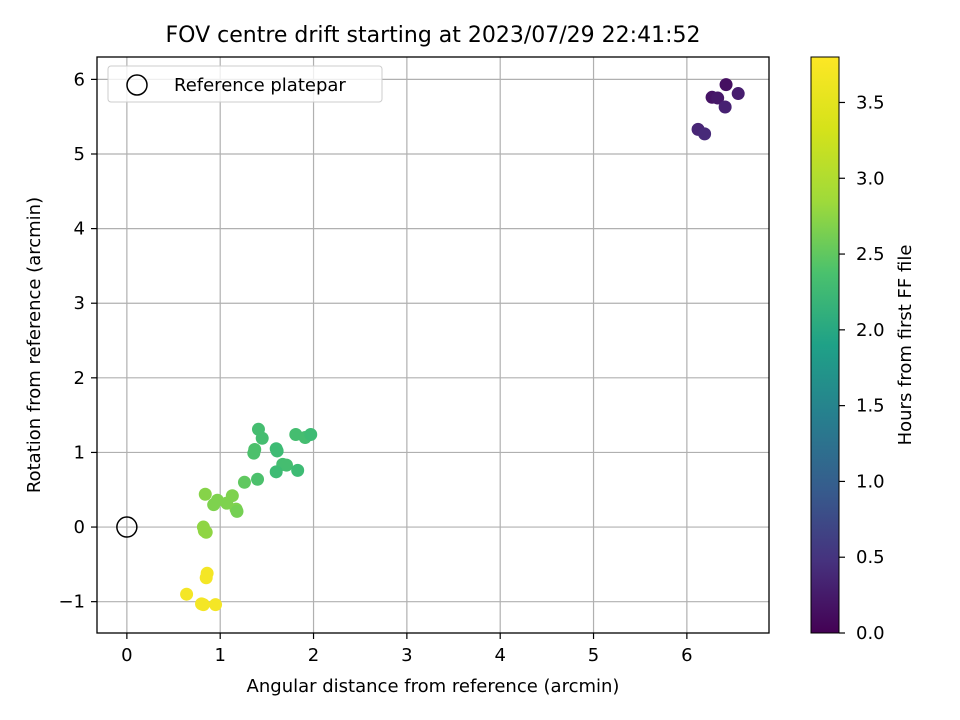 This screenshot has height=720, width=960. What do you see at coordinates (137, 85) in the screenshot?
I see `legend-marker-icon` at bounding box center [137, 85].